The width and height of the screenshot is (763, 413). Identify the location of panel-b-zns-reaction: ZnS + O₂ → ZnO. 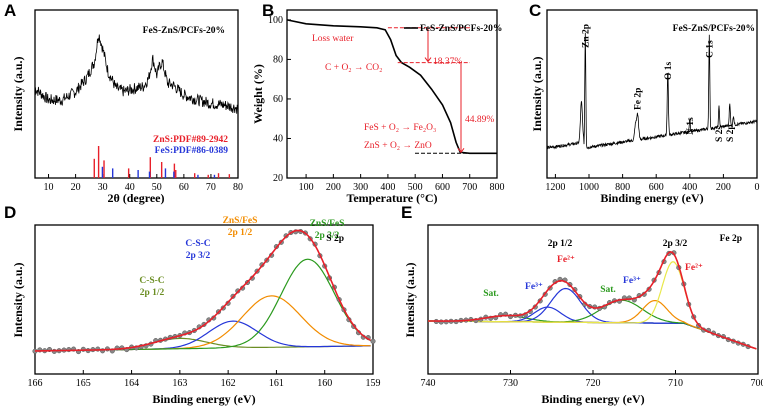
(398, 146).